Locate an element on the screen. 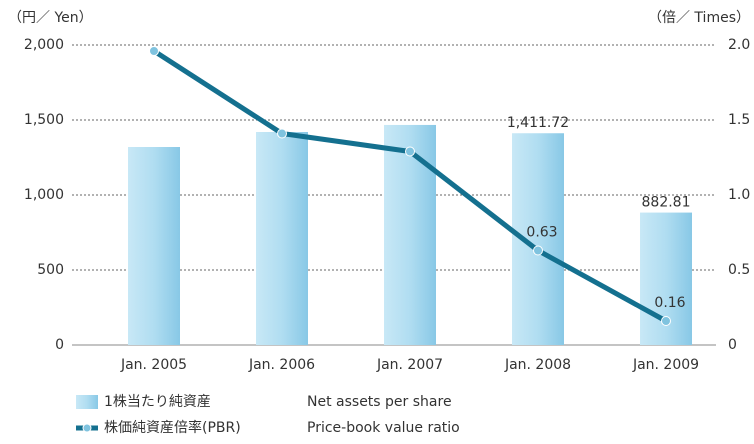 The image size is (754, 444). legend-label-en: Price-book value ratio is located at coordinates (383, 428).